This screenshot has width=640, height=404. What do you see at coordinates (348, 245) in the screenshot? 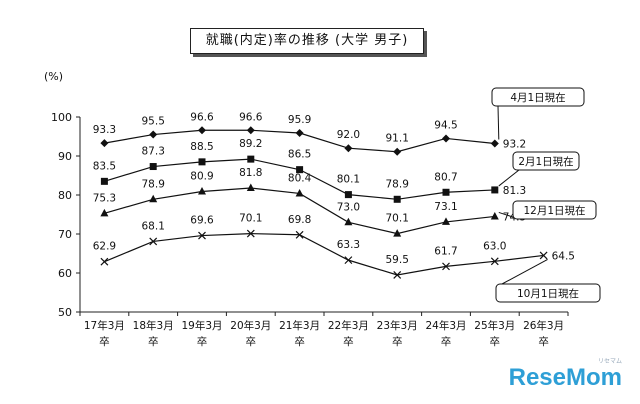
I see `data-label: 63.3` at bounding box center [348, 245].